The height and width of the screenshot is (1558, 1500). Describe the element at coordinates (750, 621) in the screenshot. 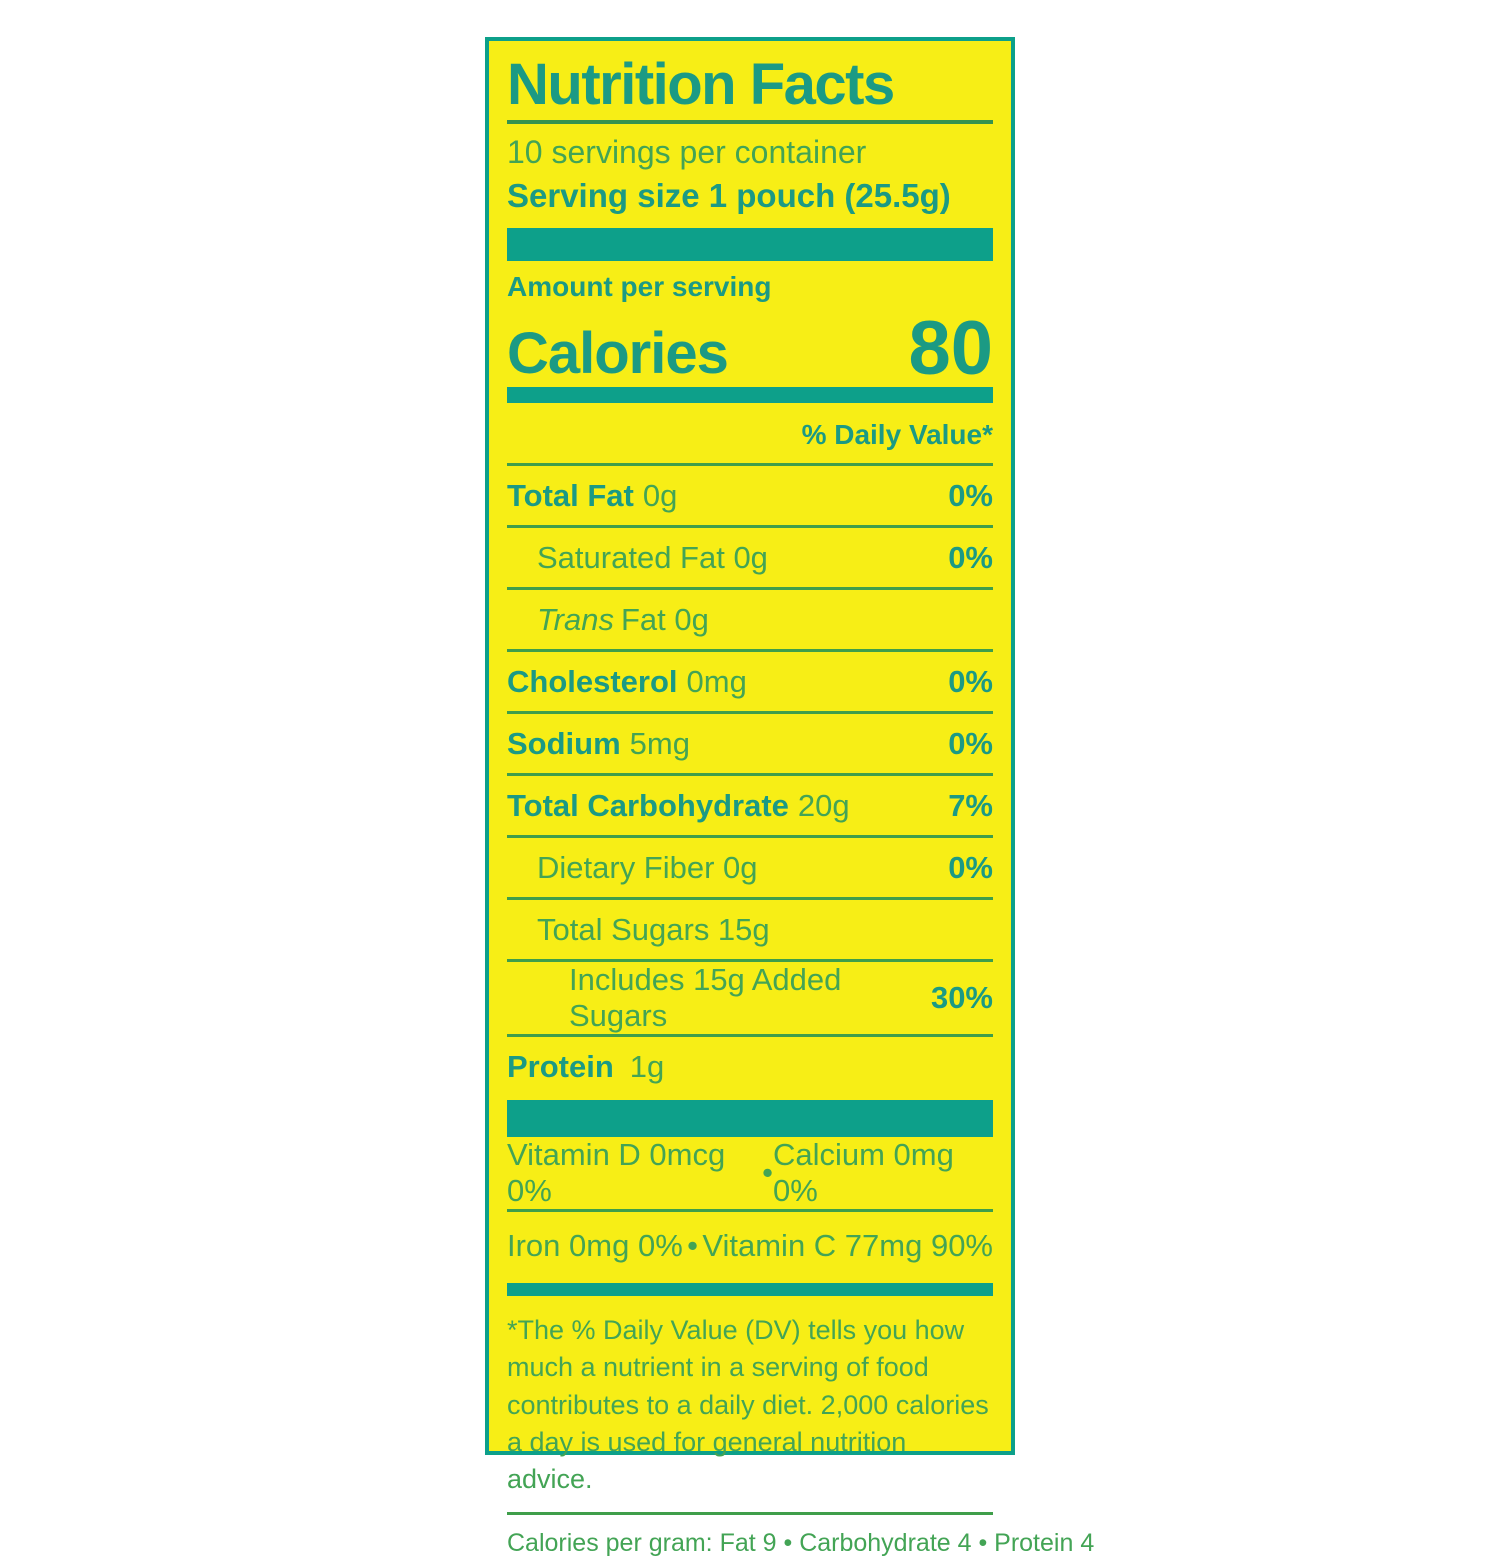

I see `nutrient-row-trans-fat: Trans Fat 0g` at that location.